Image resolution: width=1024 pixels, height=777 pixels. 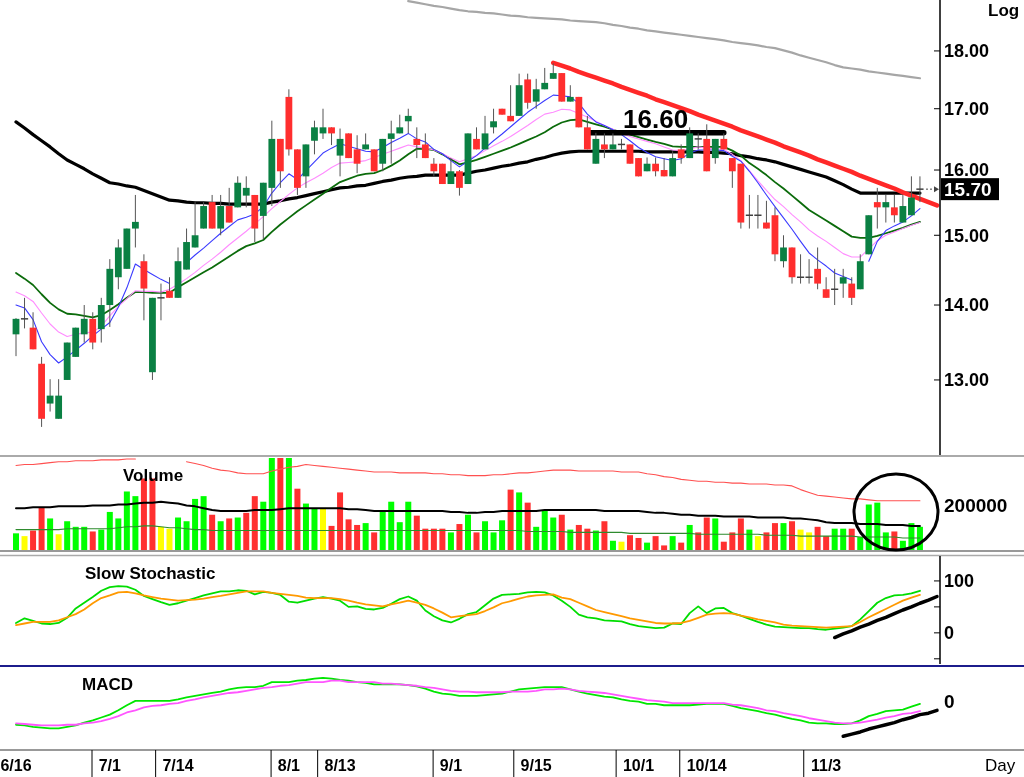 I want to click on x-tick-label: 11/3, so click(x=826, y=765).